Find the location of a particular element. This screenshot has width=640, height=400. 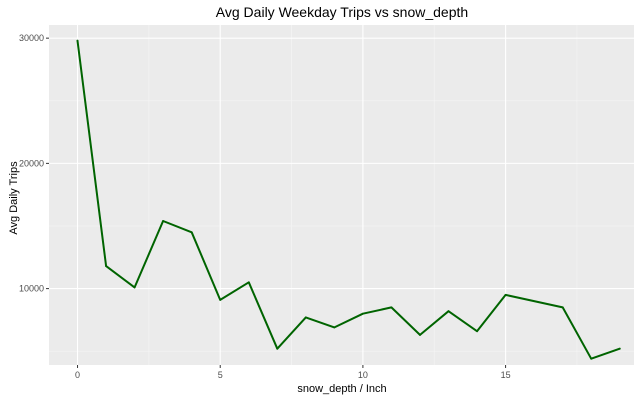

y-tick-label: 20000 is located at coordinates (31, 163).